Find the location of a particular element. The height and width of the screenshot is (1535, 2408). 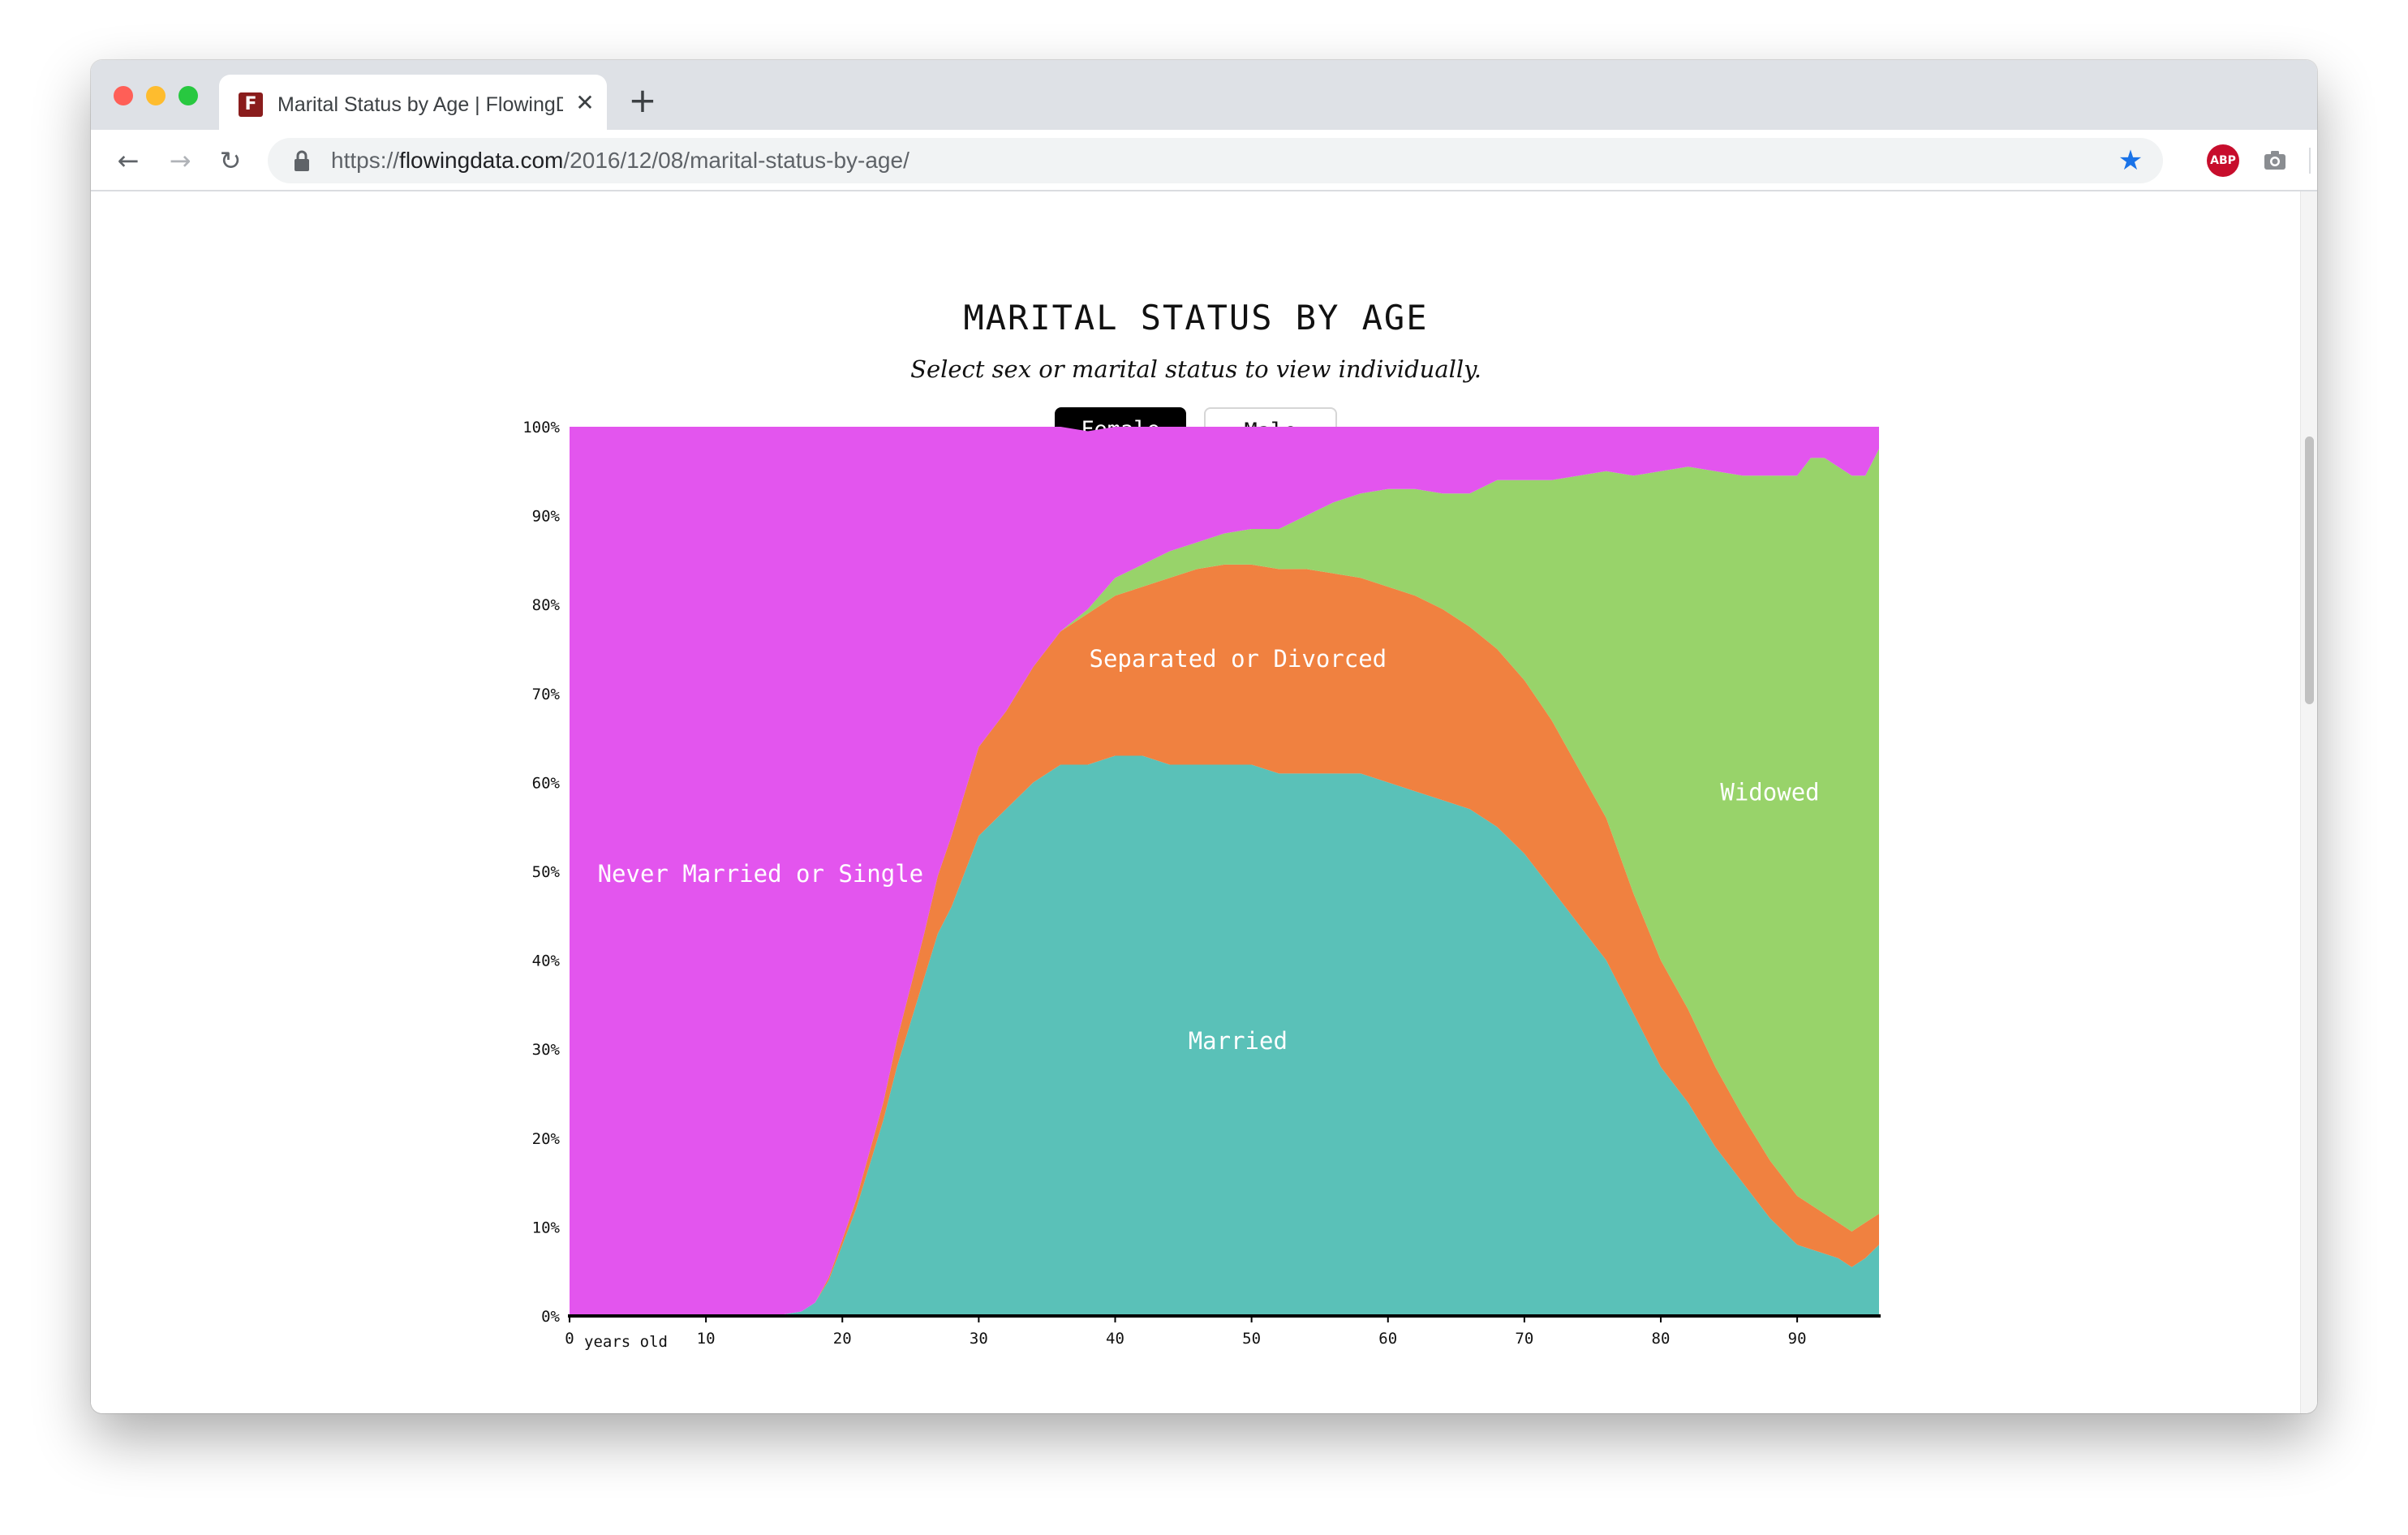

area-label-widowed: Widowed is located at coordinates (1769, 792).